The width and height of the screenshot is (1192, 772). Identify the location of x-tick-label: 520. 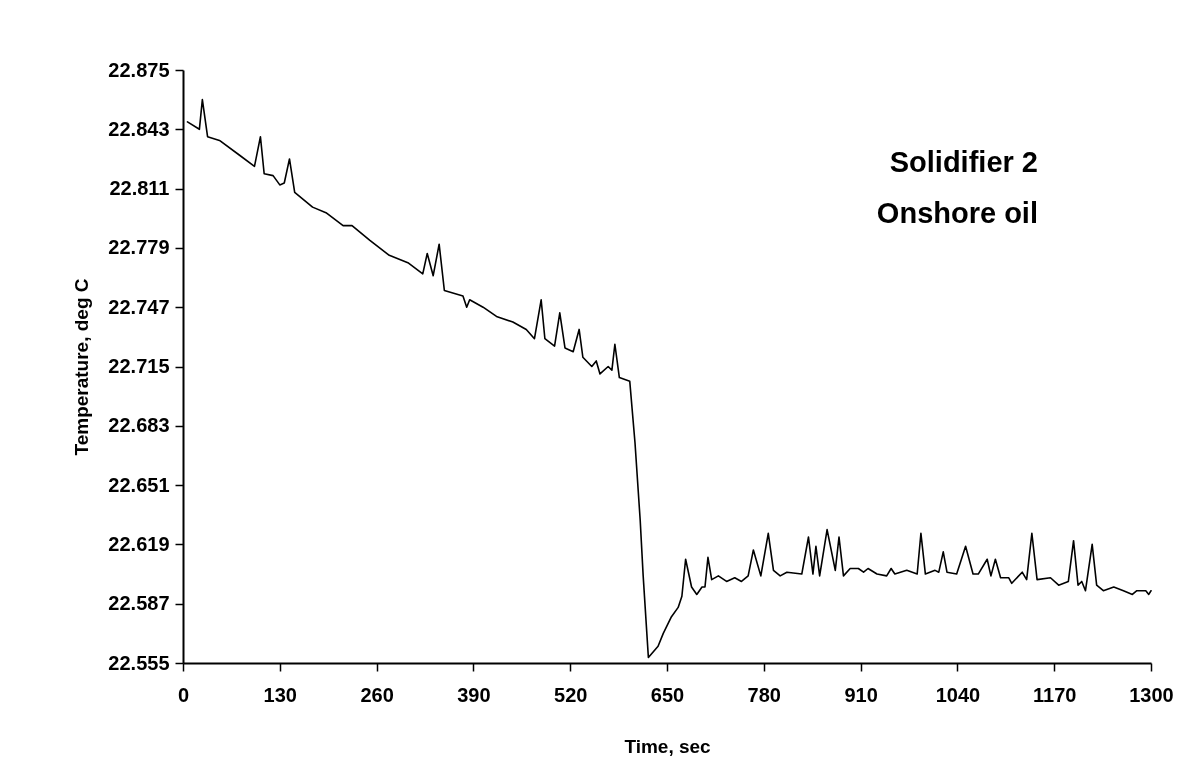
(571, 694).